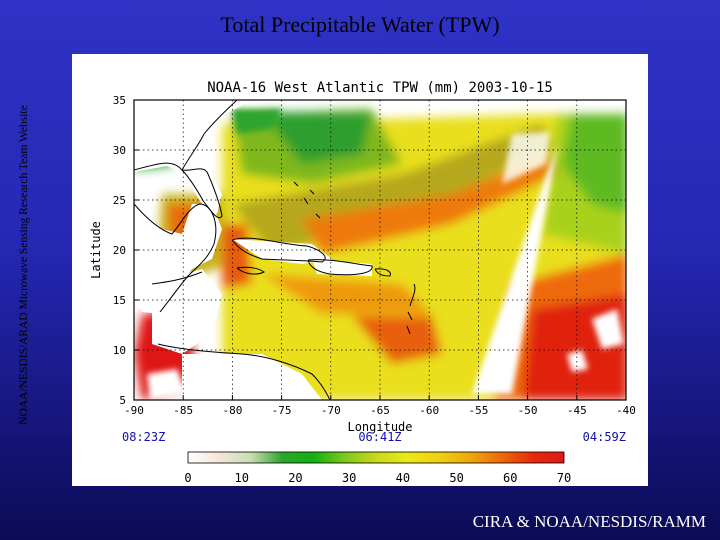 The height and width of the screenshot is (540, 720). Describe the element at coordinates (232, 410) in the screenshot. I see `lon-tick-label: -80` at that location.